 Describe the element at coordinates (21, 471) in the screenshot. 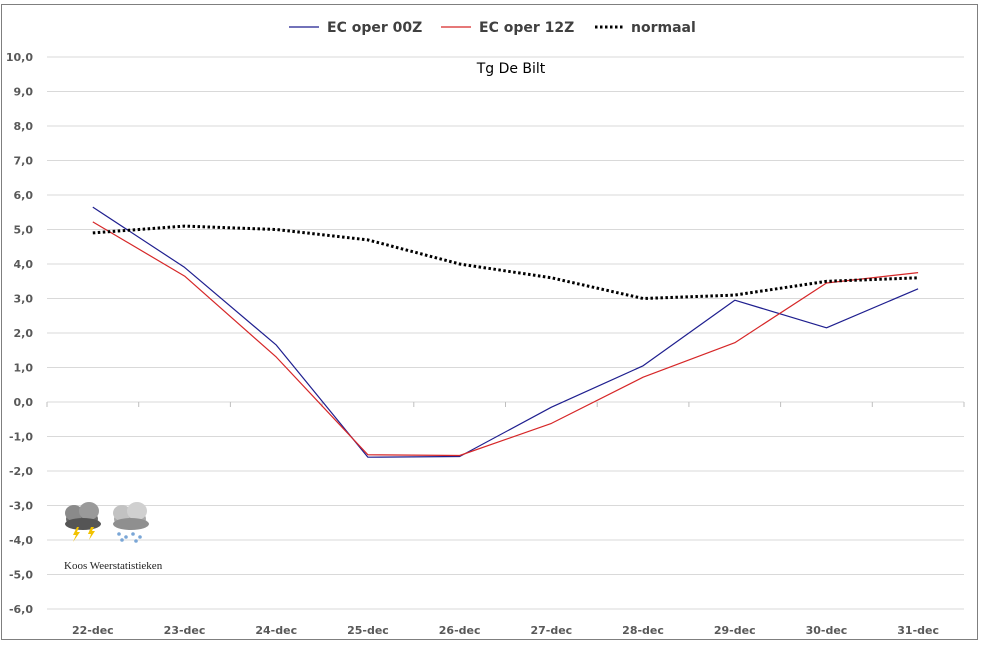

I see `y-tick-label: -2,0` at that location.